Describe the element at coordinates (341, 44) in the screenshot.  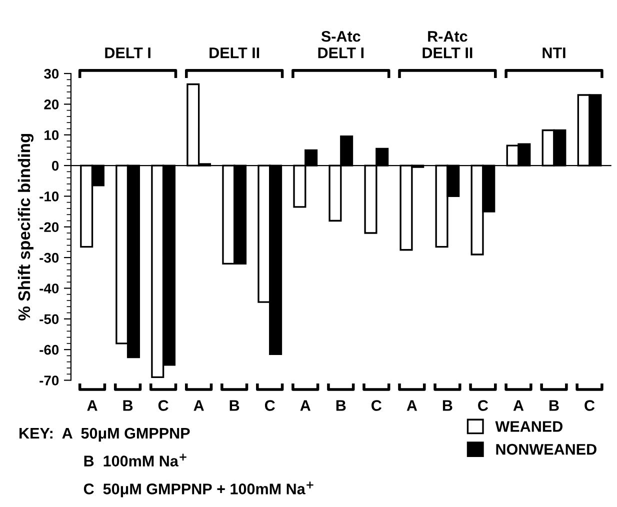
I see `text: S-Atc DELT I` at that location.